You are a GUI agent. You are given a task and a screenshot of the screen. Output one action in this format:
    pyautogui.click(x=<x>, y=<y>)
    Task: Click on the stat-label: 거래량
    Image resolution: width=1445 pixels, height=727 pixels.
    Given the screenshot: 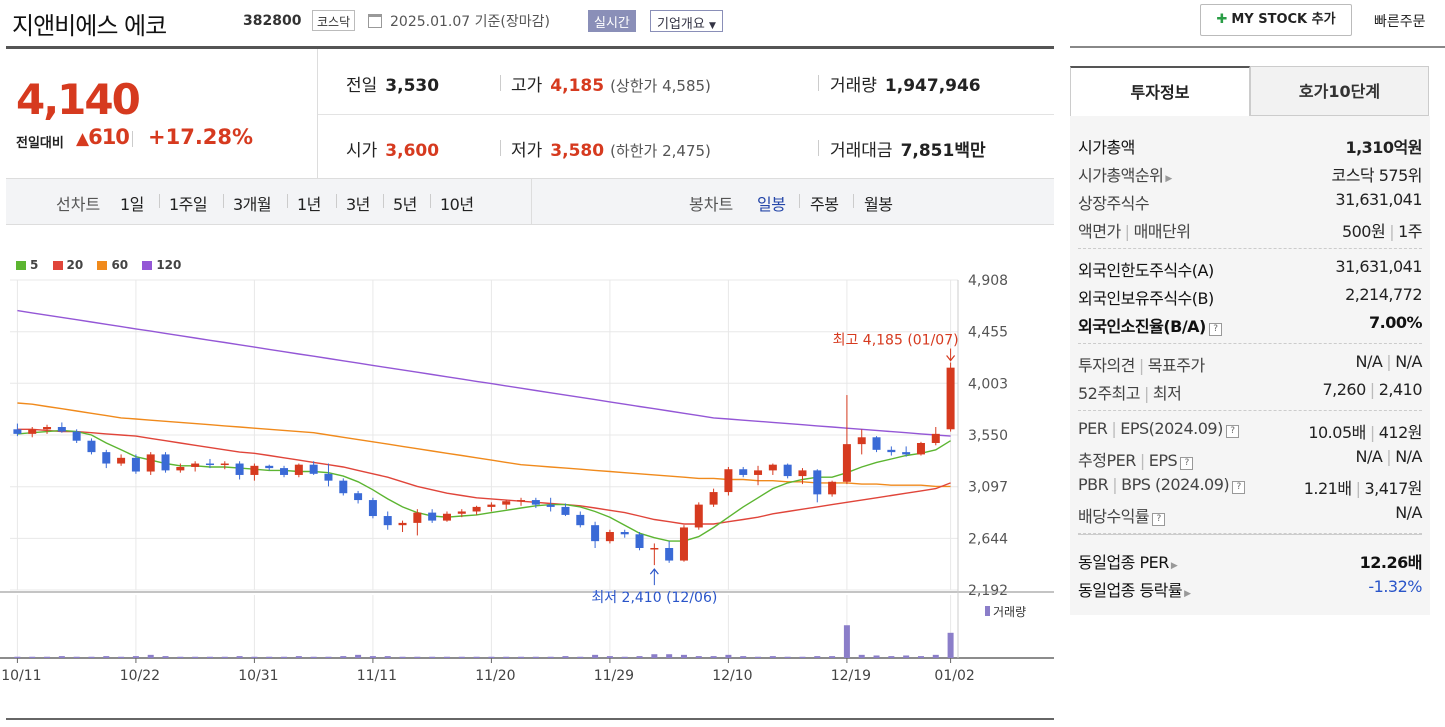 What is the action you would take?
    pyautogui.click(x=853, y=86)
    